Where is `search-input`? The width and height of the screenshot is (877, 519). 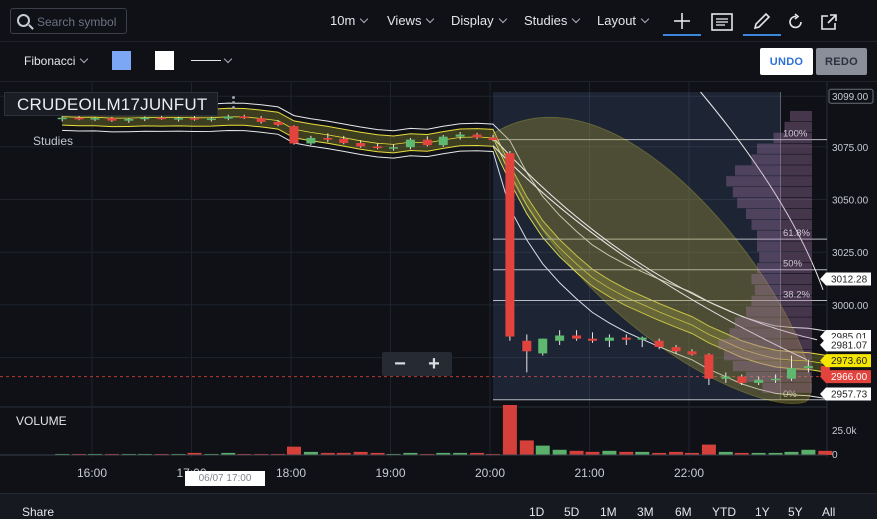
search-input is located at coordinates (80, 21).